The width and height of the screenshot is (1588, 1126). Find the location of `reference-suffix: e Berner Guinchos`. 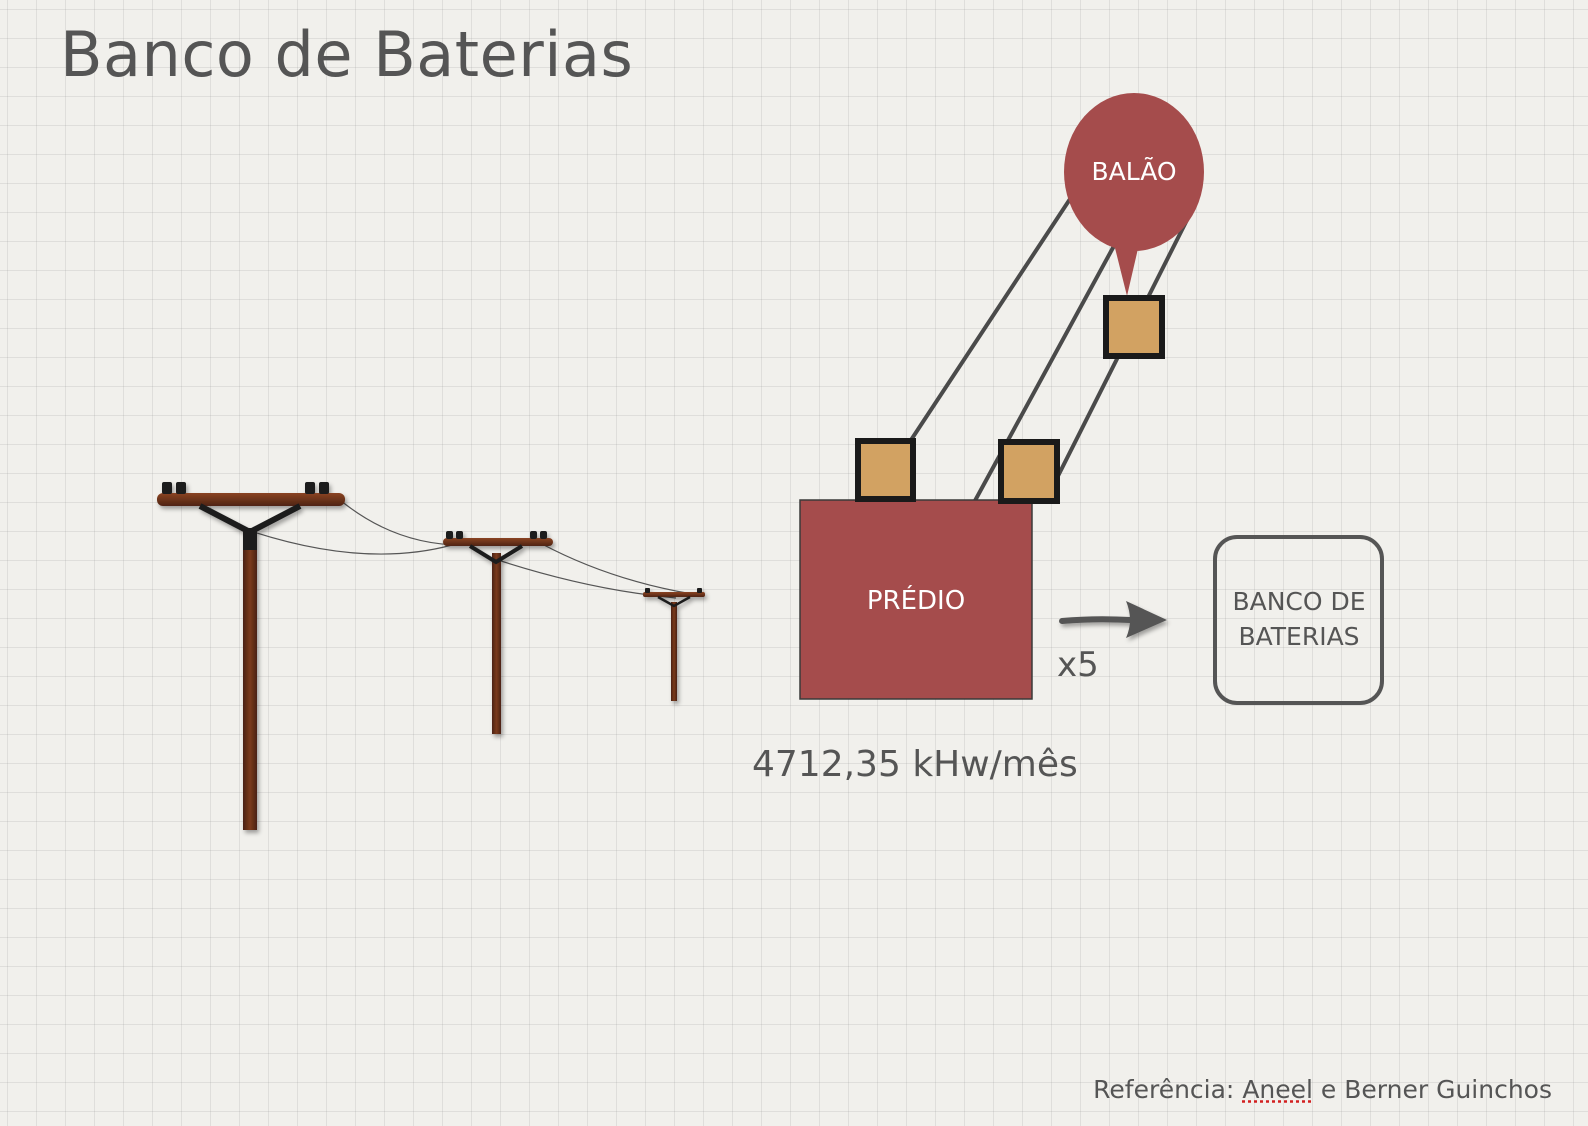

reference-suffix: e Berner Guinchos is located at coordinates (1436, 1089).